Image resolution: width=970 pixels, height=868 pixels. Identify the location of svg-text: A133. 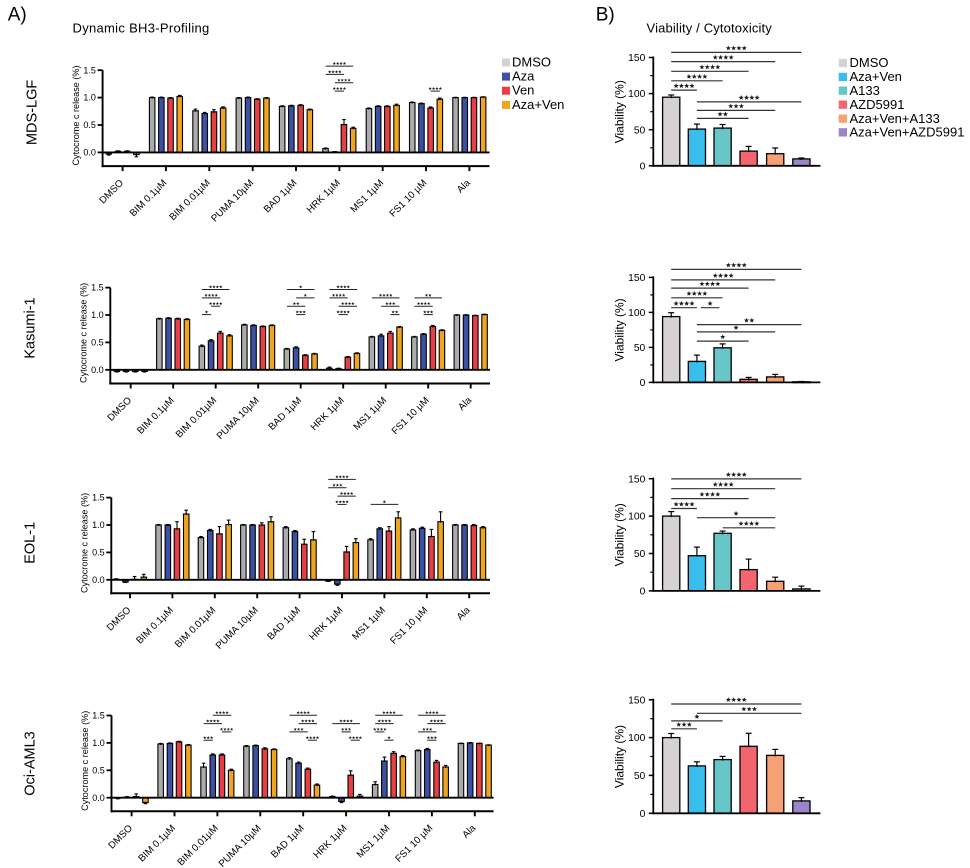
(865, 90).